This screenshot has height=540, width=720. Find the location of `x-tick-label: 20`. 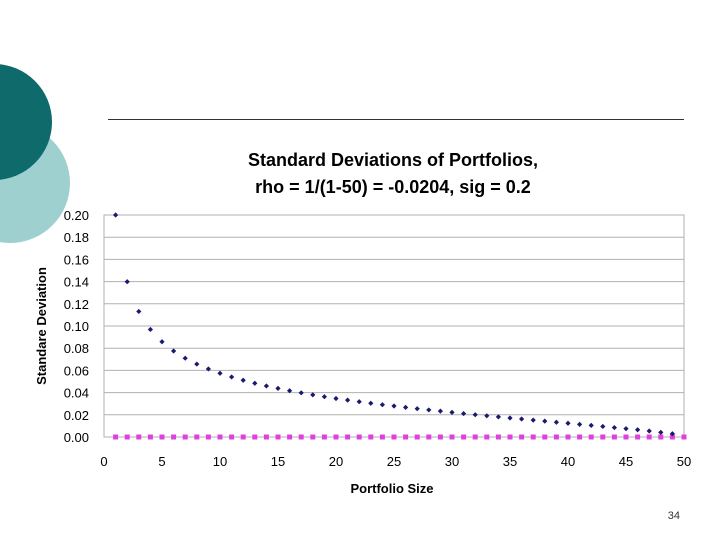

x-tick-label: 20 is located at coordinates (336, 461).